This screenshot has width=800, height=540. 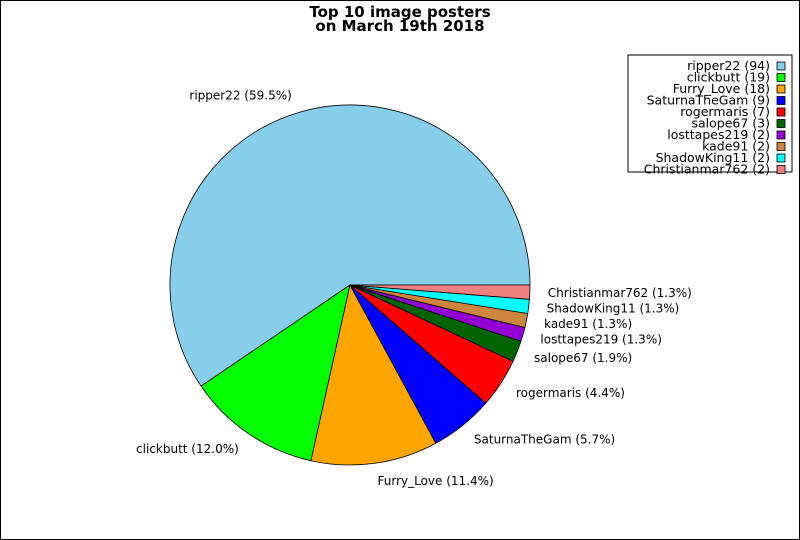 I want to click on slice-label-rogermaris: rogermaris (4.4%), so click(x=570, y=393).